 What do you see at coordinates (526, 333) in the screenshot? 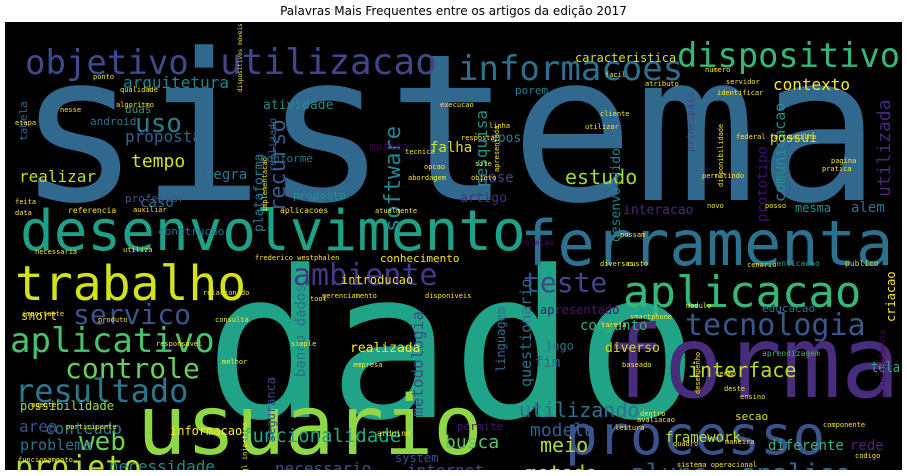
I see `word-questionario: questionario` at bounding box center [526, 333].